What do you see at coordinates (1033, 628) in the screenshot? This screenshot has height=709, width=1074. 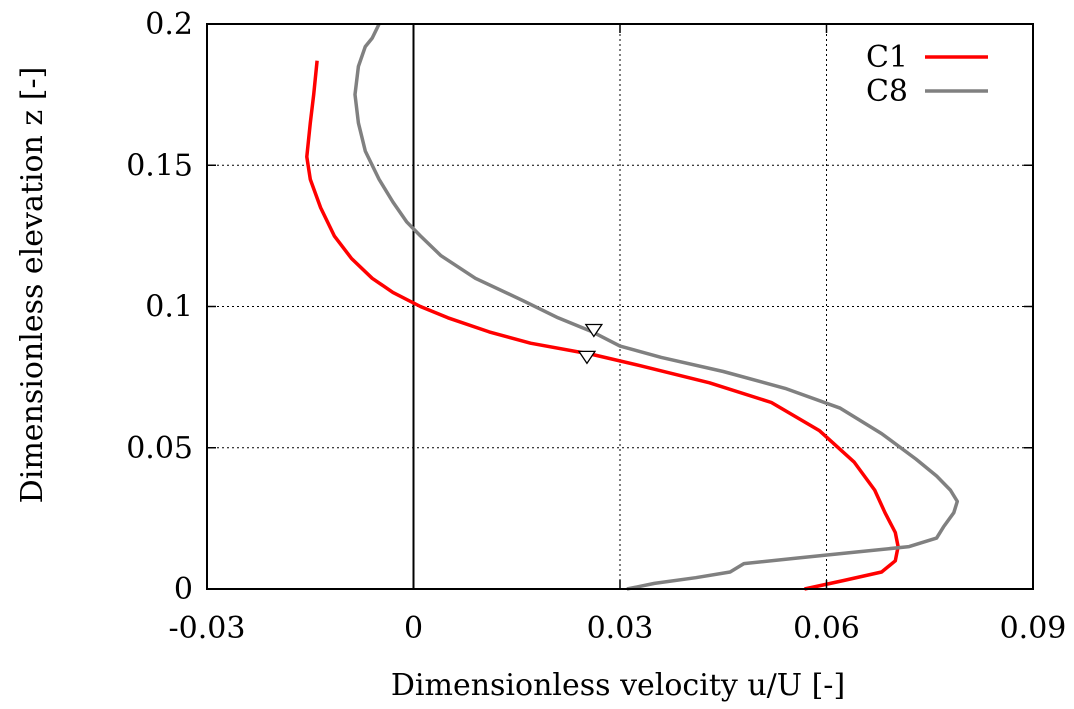 I see `x-tick-label: 0.09` at bounding box center [1033, 628].